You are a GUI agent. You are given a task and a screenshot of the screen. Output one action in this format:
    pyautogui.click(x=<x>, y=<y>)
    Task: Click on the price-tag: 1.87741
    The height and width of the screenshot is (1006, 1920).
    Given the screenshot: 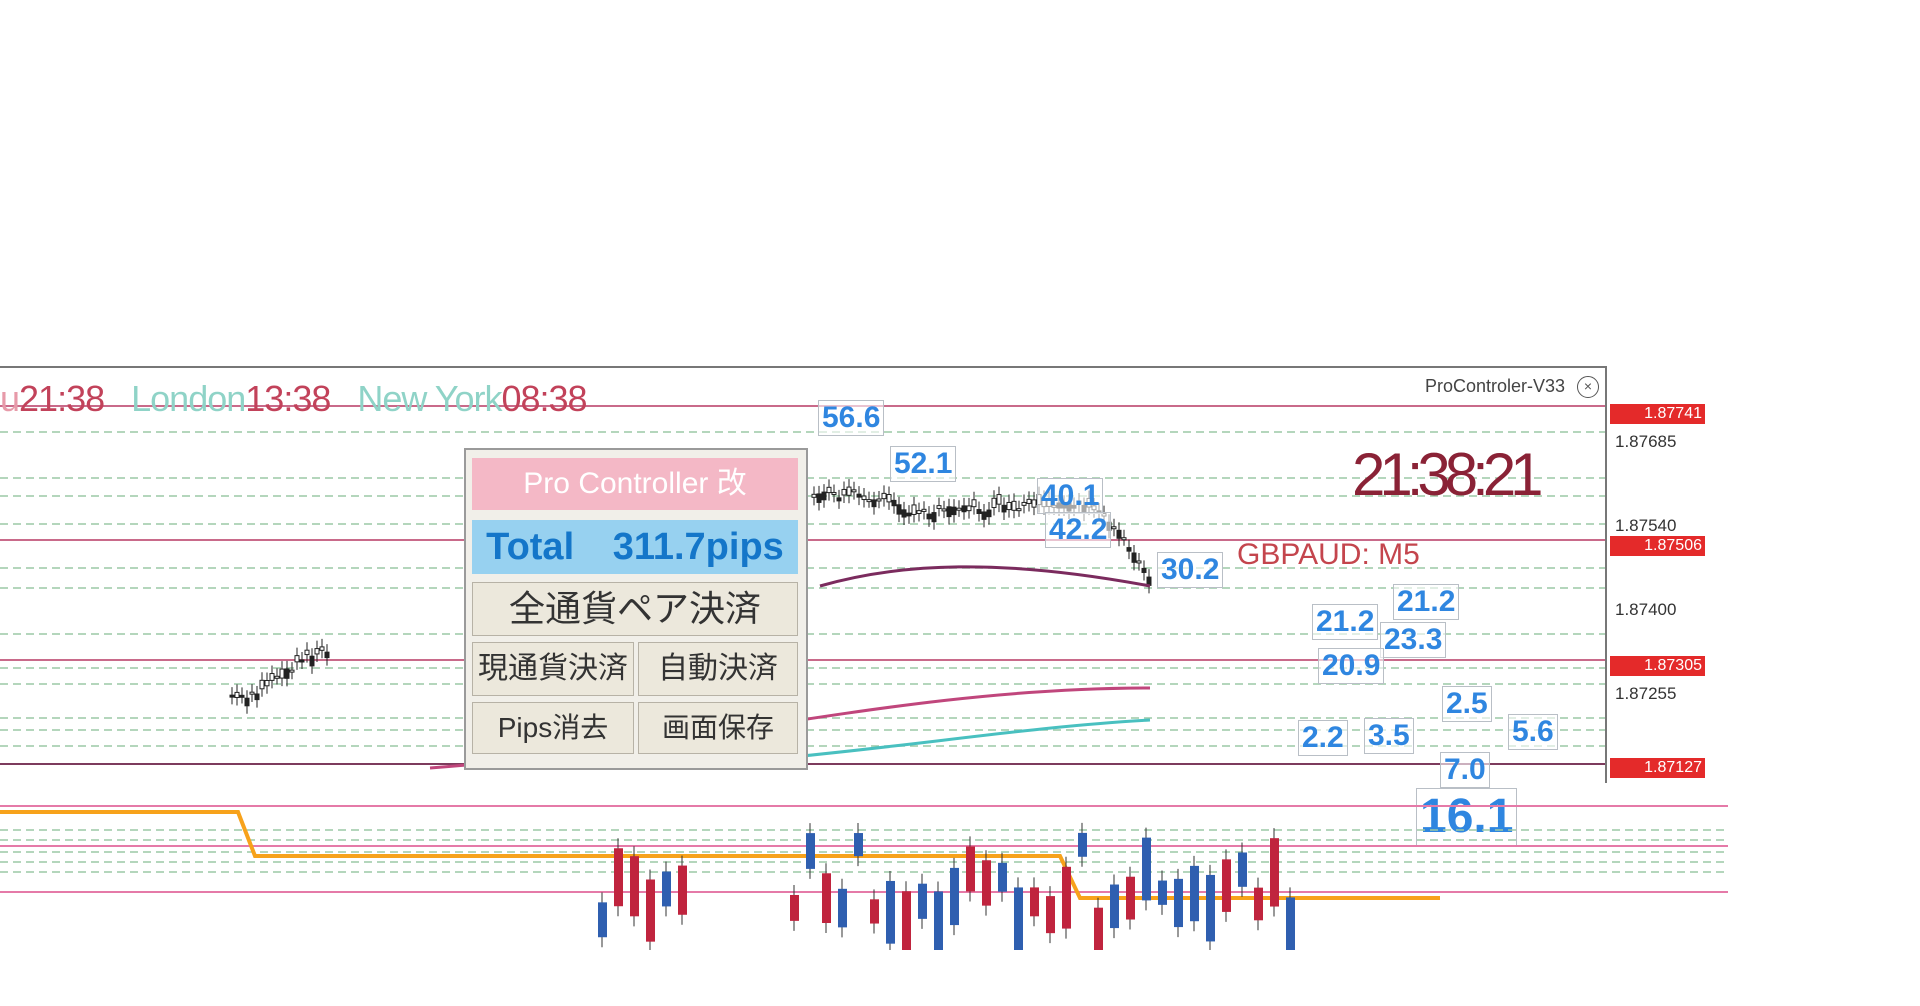 What is the action you would take?
    pyautogui.click(x=1657, y=414)
    